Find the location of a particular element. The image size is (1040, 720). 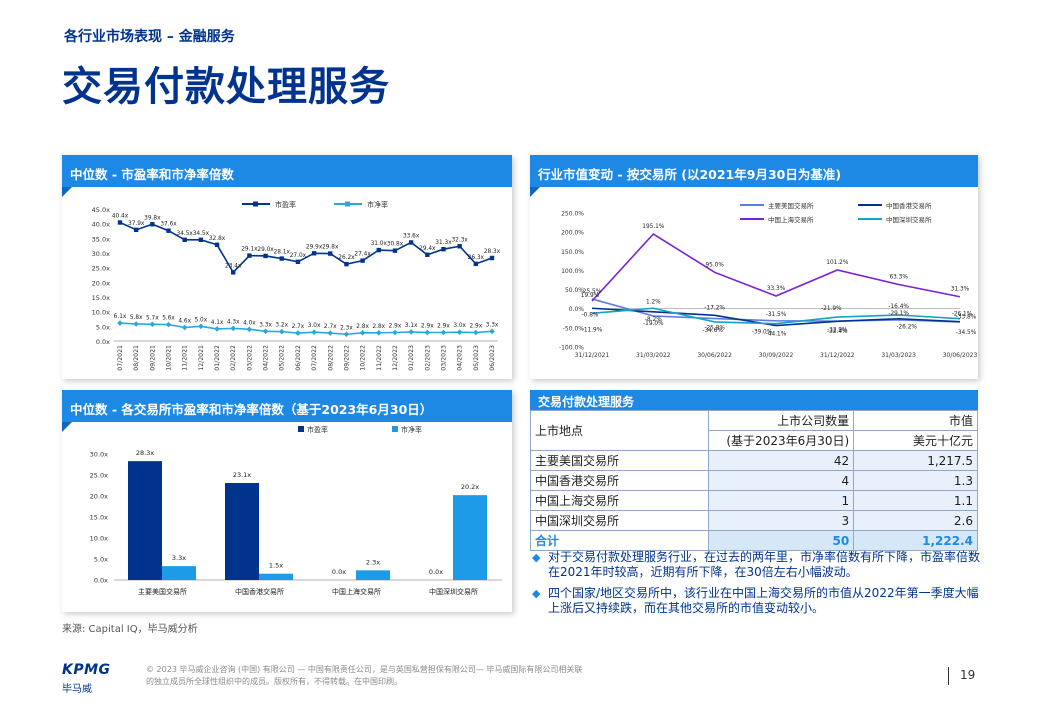

data-label: 39.8x is located at coordinates (152, 218).